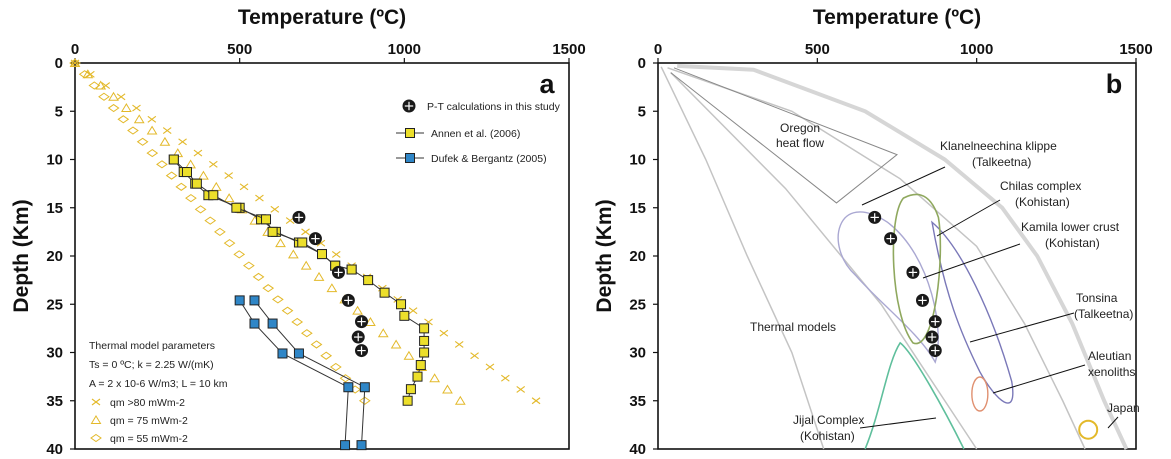 The image size is (1171, 459). What do you see at coordinates (827, 436) in the screenshot?
I see `label-jijal-2: (Kohistan)` at bounding box center [827, 436].